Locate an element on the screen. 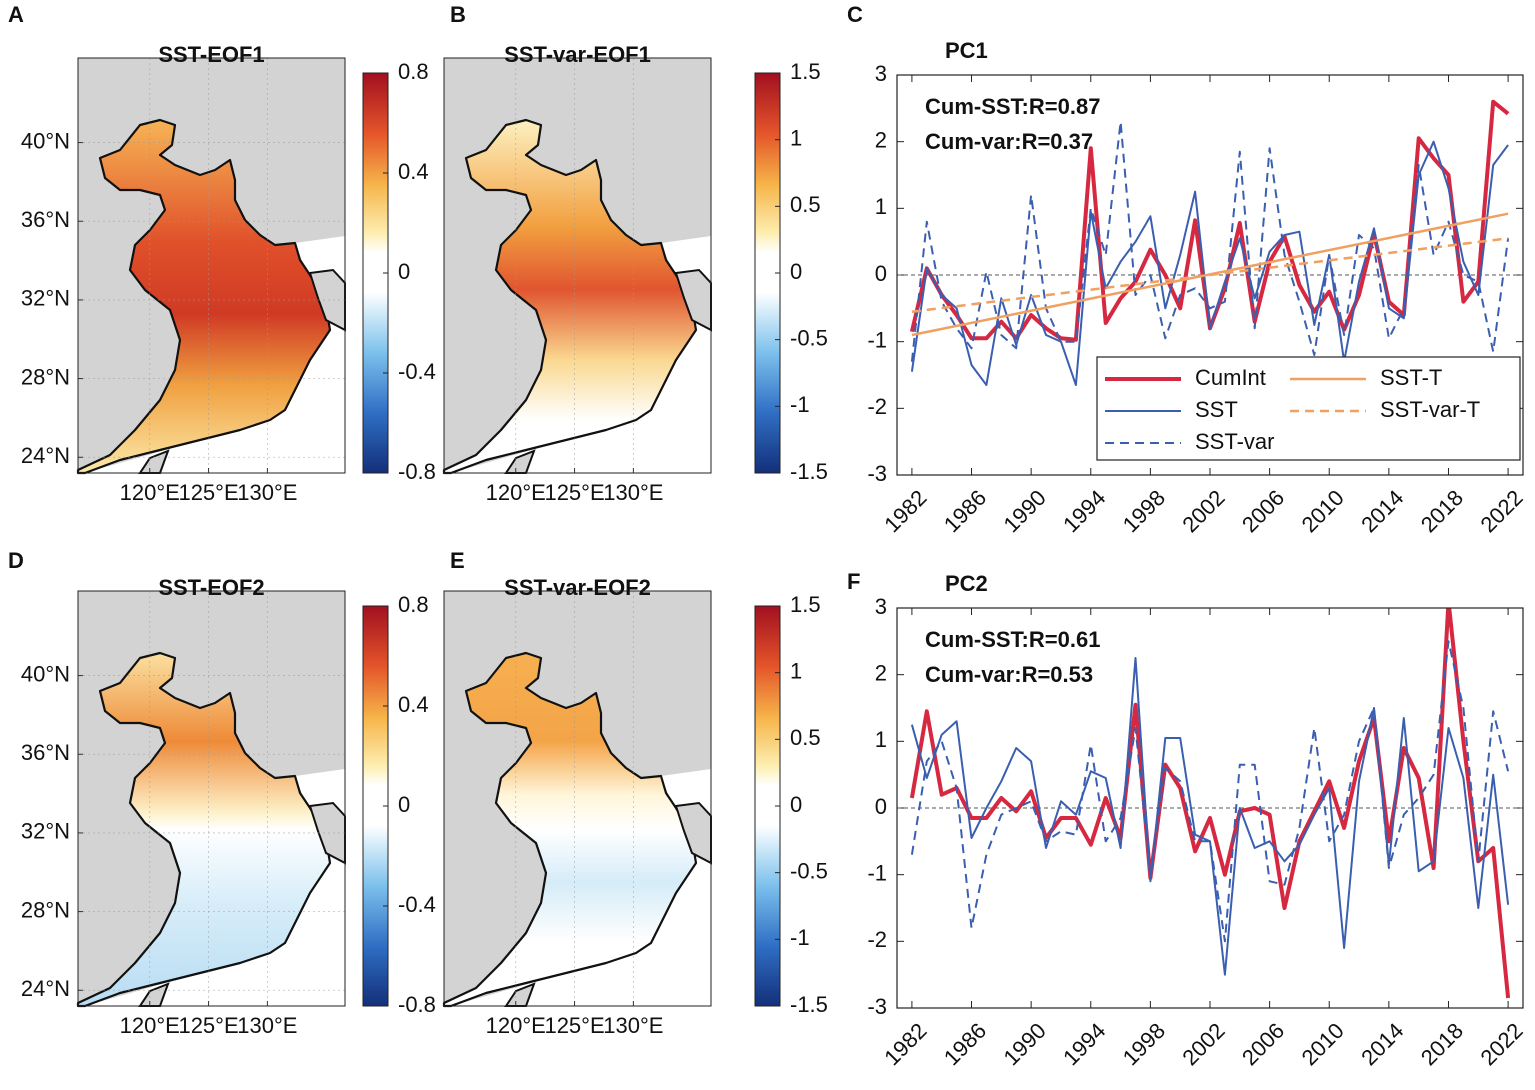 The image size is (1535, 1090). map-title: SST-var-EOF2 is located at coordinates (577, 587).